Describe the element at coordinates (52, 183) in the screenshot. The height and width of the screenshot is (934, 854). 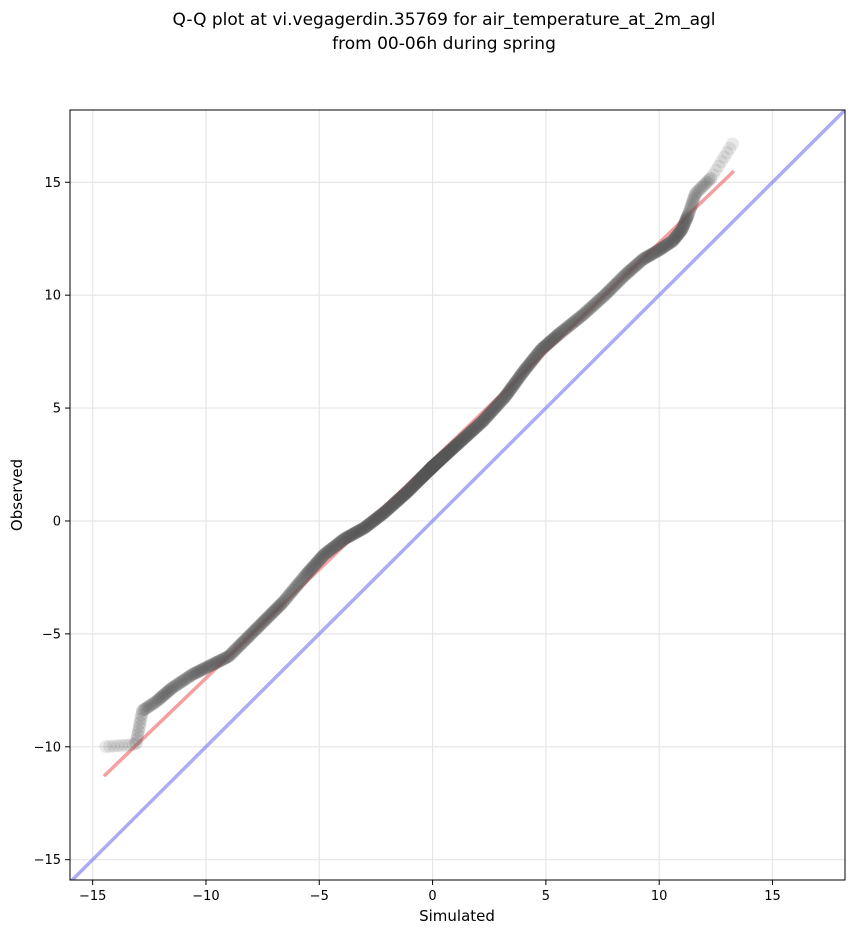
I see `y-tick-label: 15` at that location.